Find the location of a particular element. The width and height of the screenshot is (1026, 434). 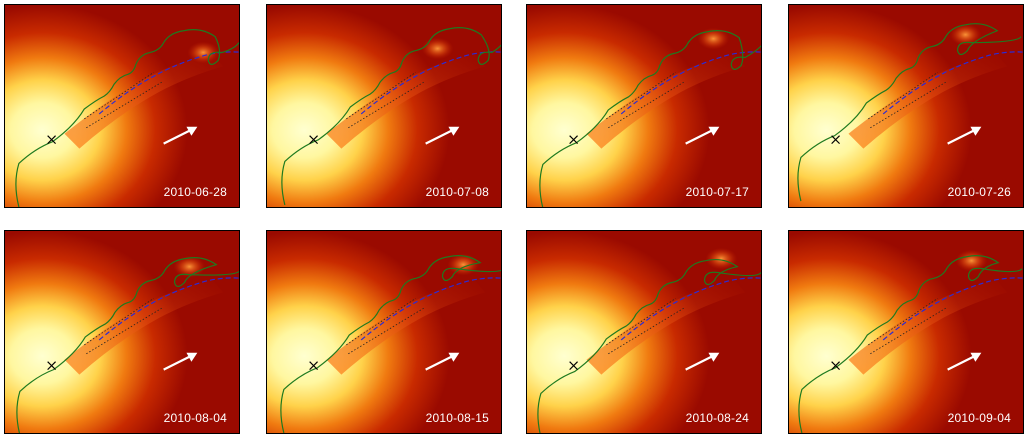

panel-5: 2010-08-04 is located at coordinates (122, 332).